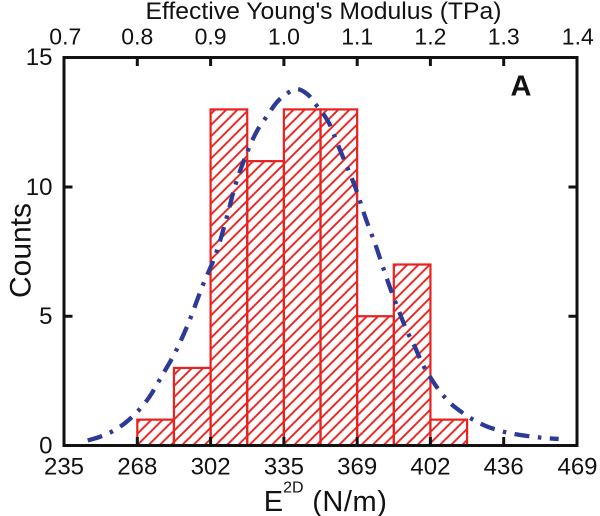 Image resolution: width=600 pixels, height=516 pixels. I want to click on svg-text:Effective Young's Modulus (TPa: Effective Young's Modulus (TPa), so click(324, 12).